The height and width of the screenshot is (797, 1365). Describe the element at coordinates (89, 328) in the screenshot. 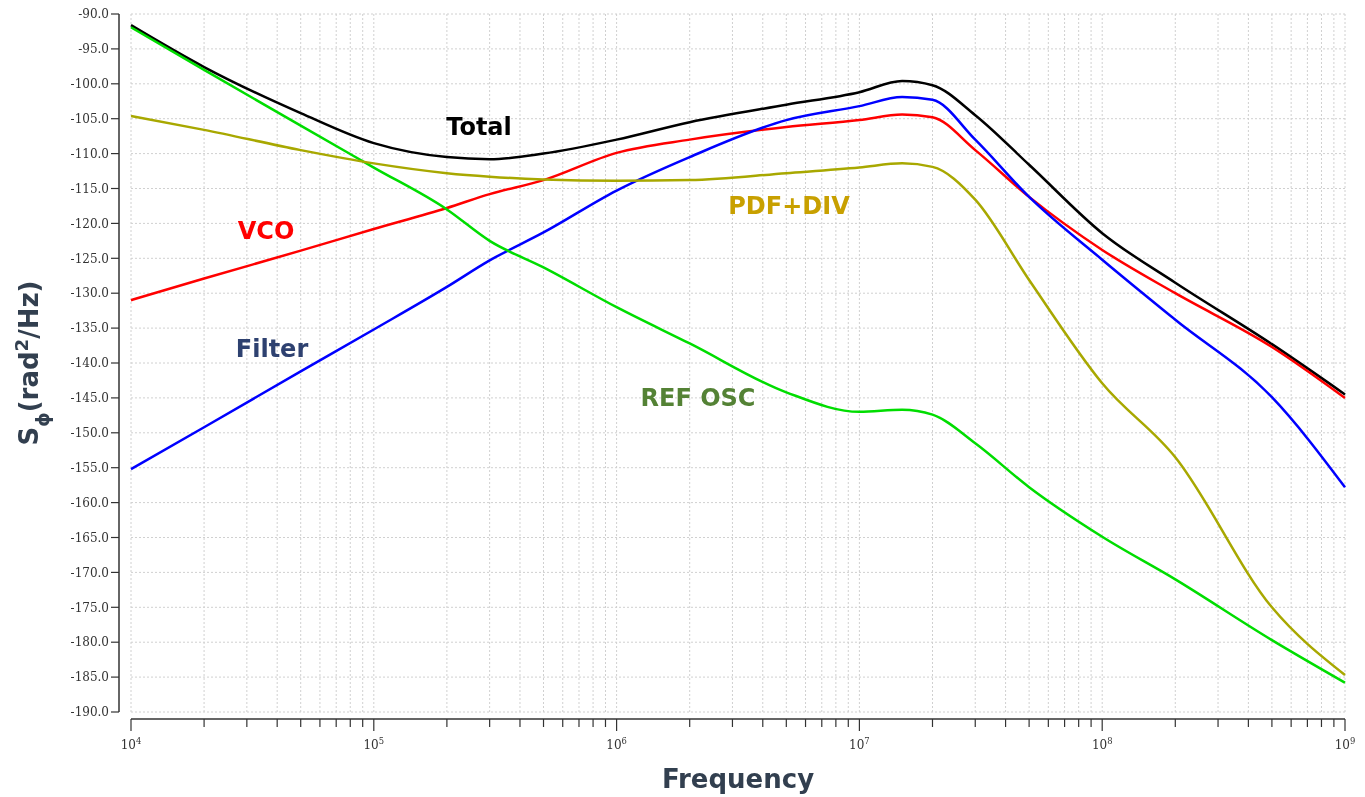

I see `y-tick-label: -135.0` at that location.